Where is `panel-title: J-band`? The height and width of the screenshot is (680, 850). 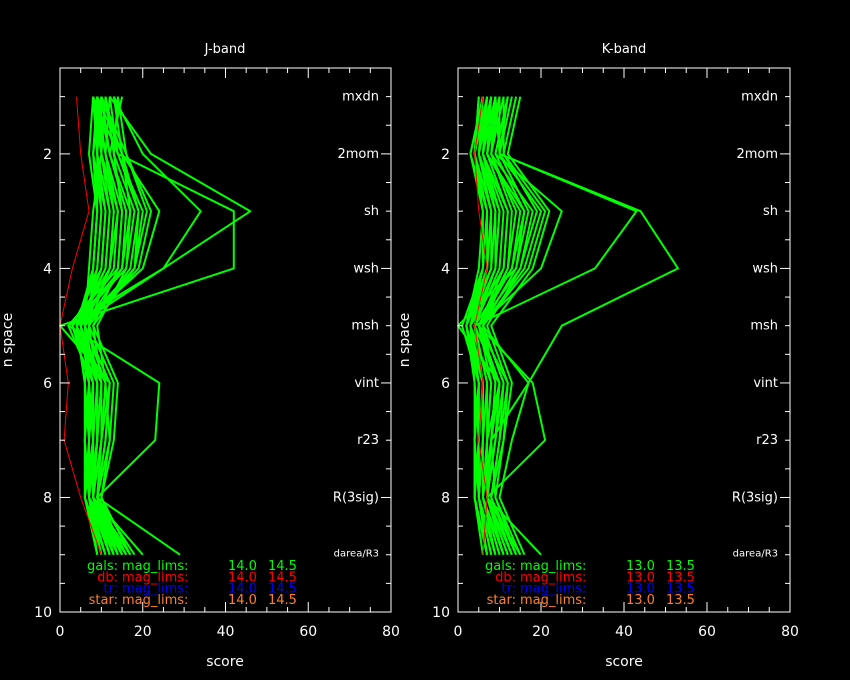 panel-title: J-band is located at coordinates (225, 49).